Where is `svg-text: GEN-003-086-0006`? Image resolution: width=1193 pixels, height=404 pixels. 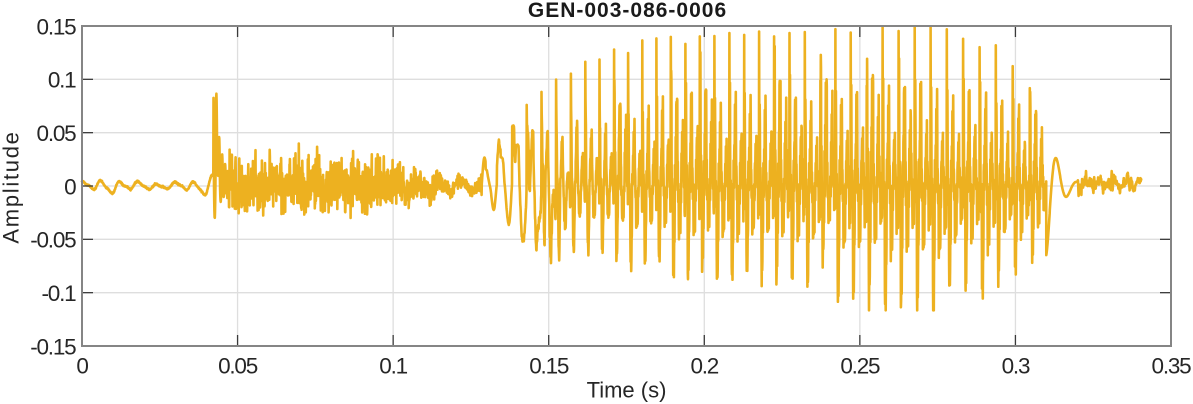
svg-text: GEN-003-086-0006 is located at coordinates (627, 11).